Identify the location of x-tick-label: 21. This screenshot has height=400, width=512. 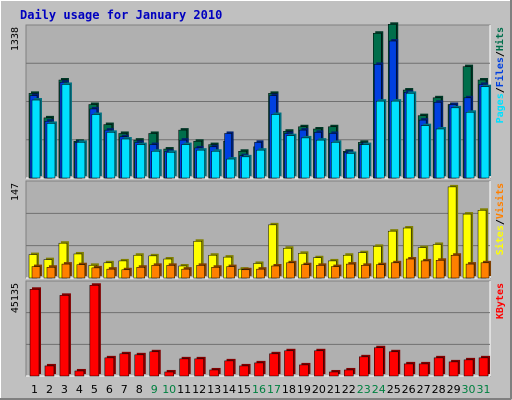
(334, 389).